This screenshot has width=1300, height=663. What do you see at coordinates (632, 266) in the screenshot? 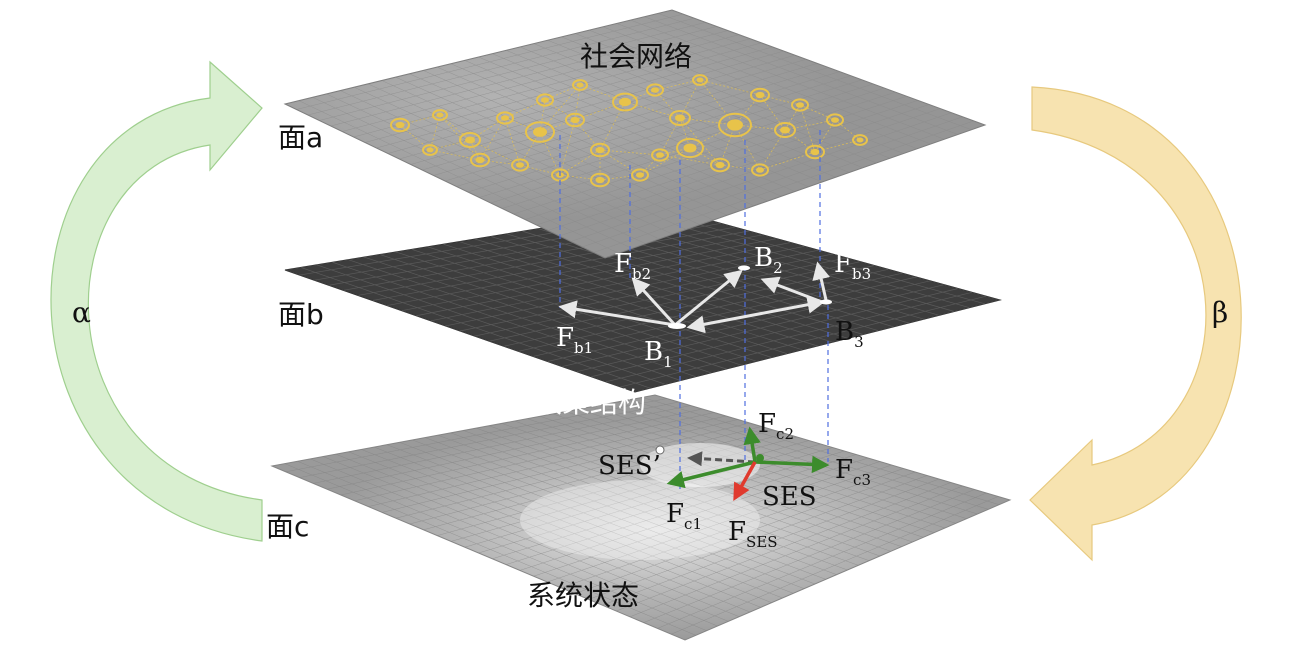
I see `label-fb2: Fb2` at bounding box center [632, 266].